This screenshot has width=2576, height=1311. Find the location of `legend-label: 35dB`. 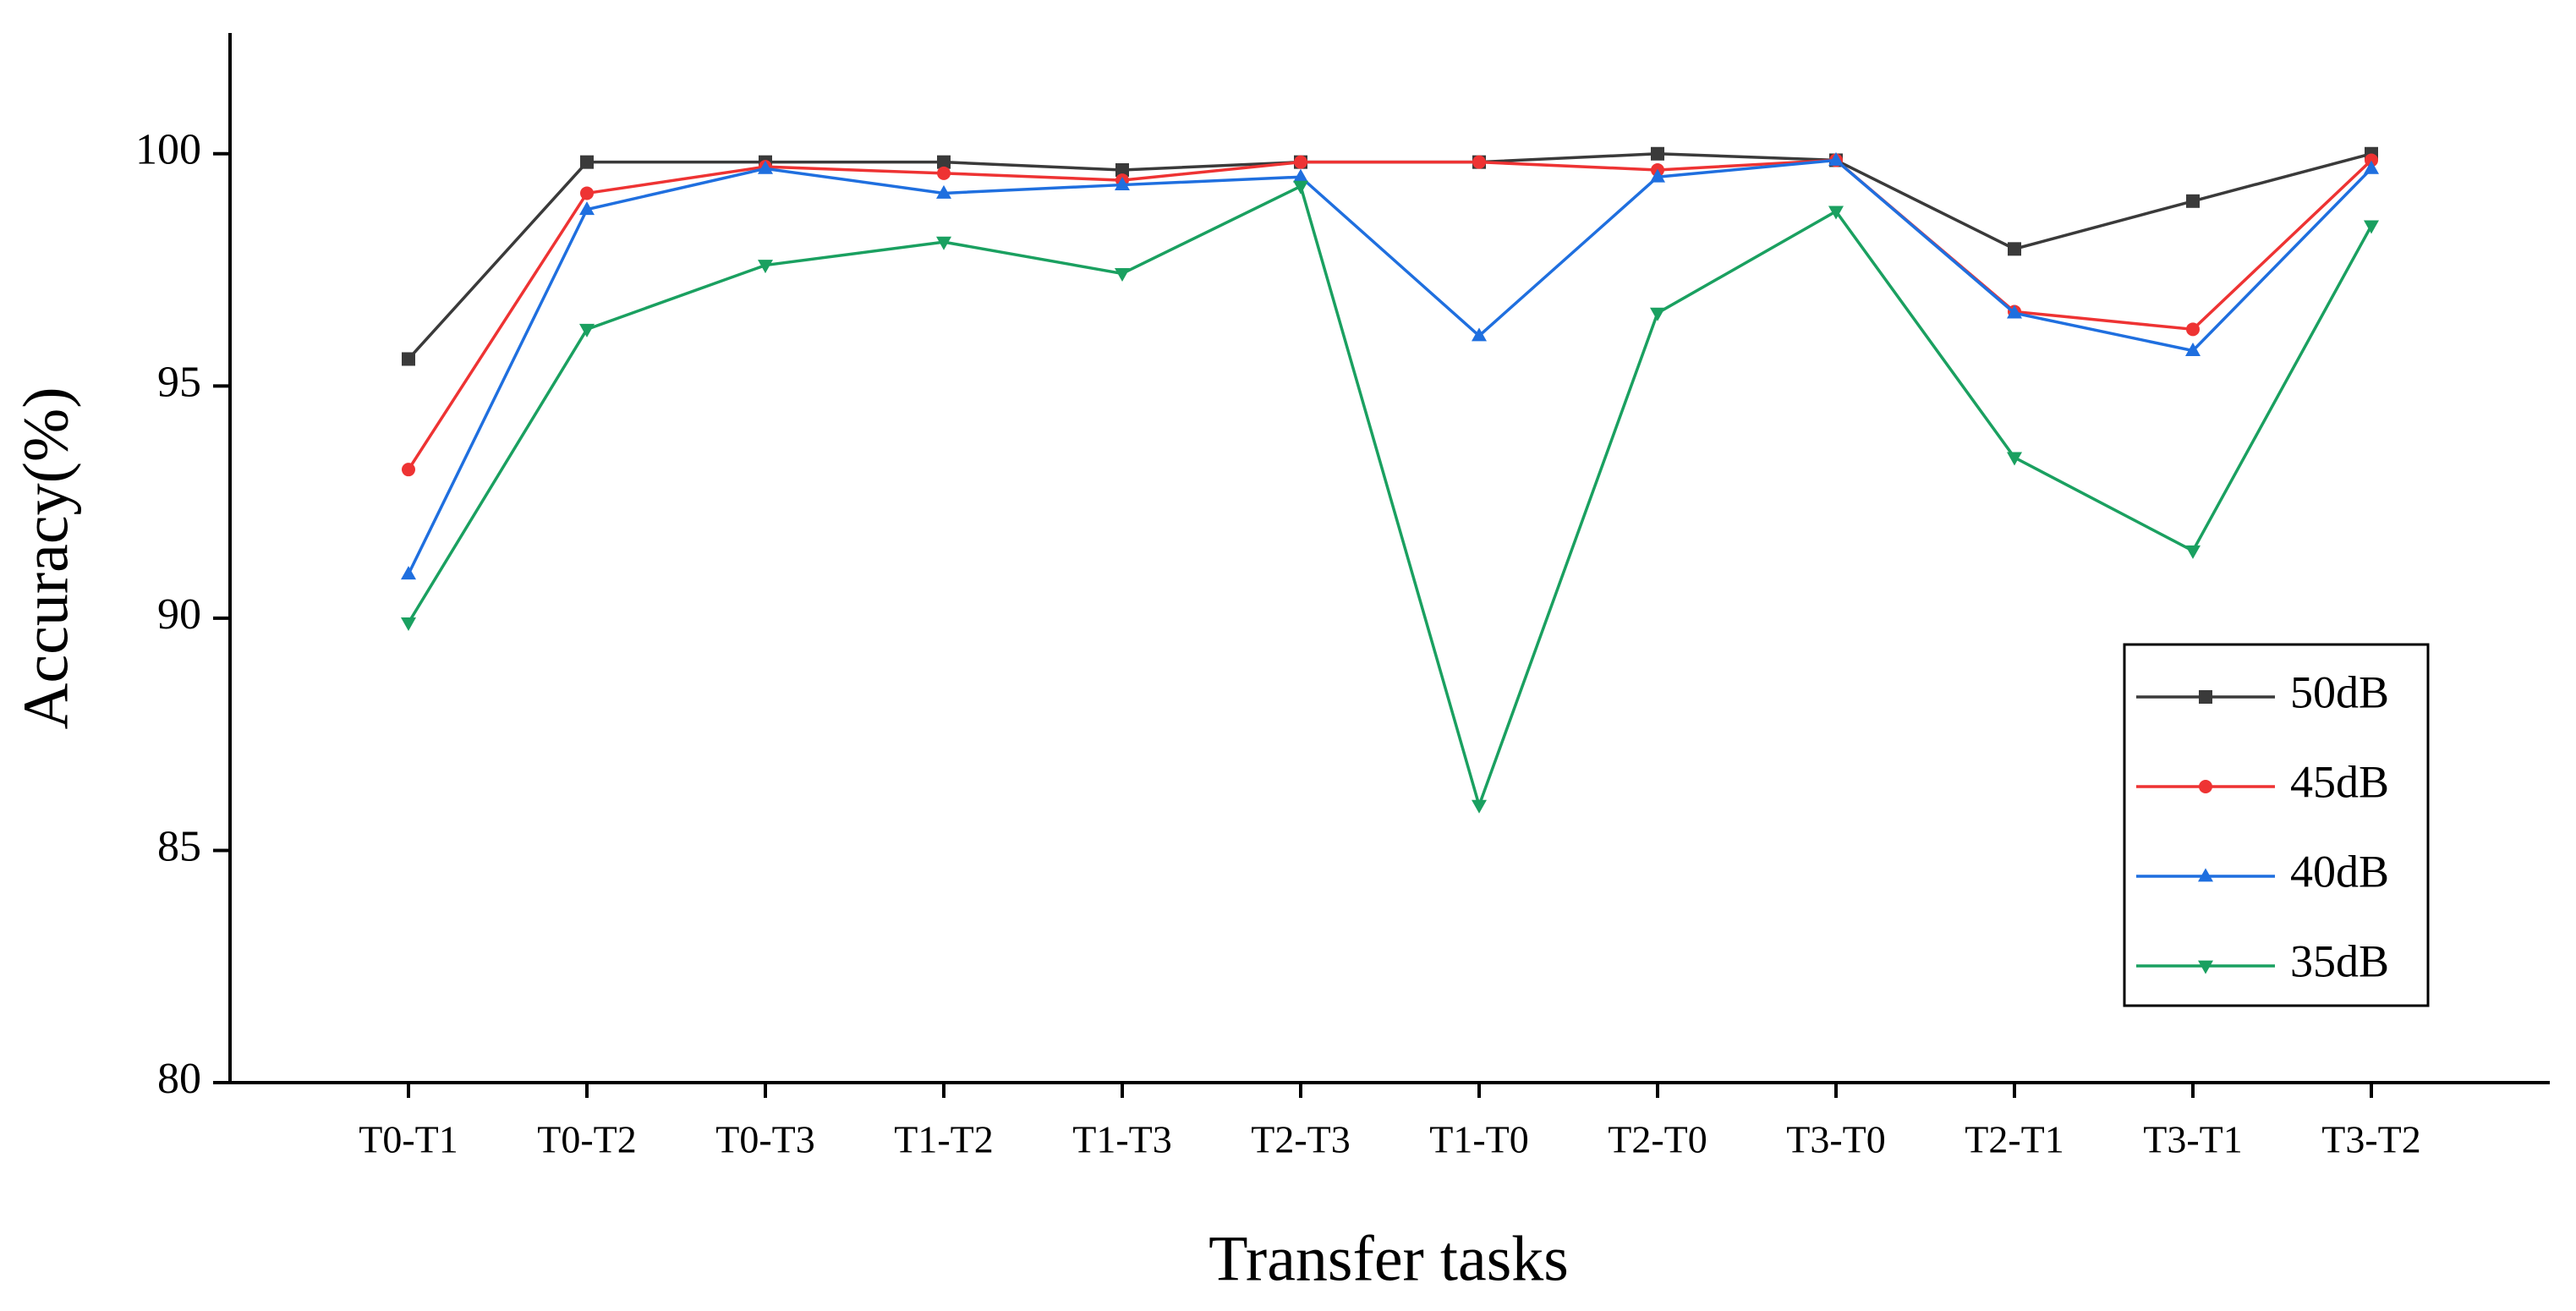

legend-label: 35dB is located at coordinates (2339, 960).